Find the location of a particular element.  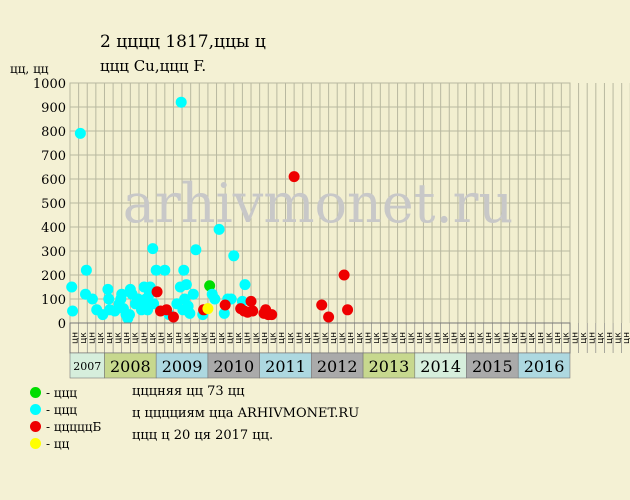

legend-label: - ццц is located at coordinates (62, 409).